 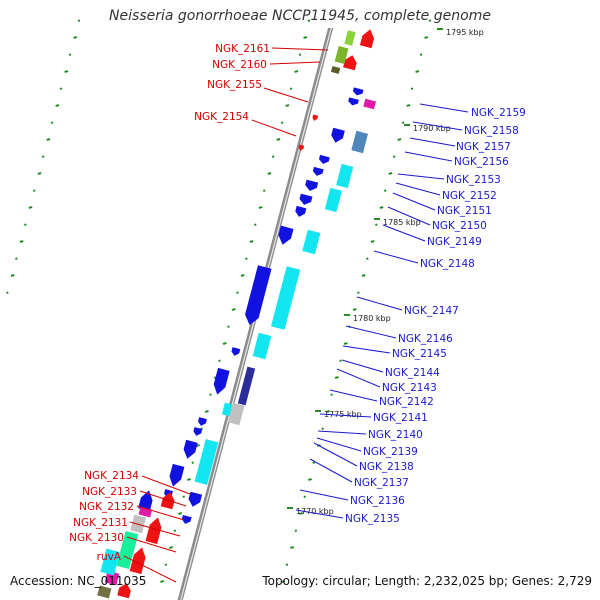 I want to click on gene-label: NGK_2154, so click(x=221, y=117).